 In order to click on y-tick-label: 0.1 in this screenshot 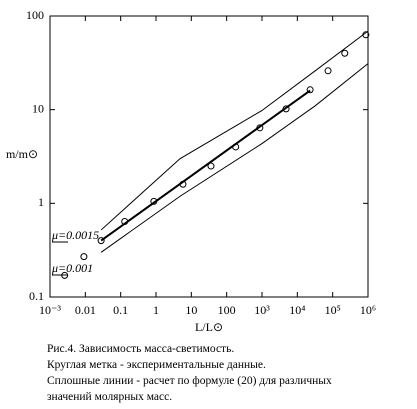, I will do `click(36, 296)`.